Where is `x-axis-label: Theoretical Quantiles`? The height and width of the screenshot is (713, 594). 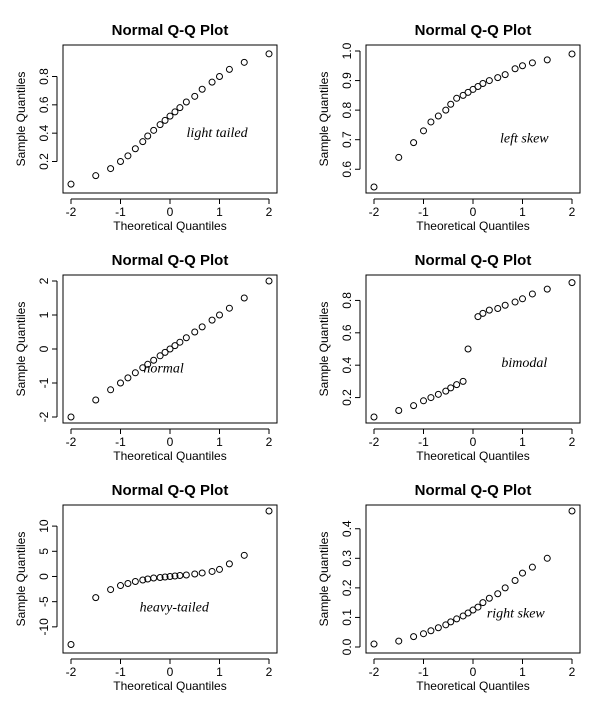
x-axis-label: Theoretical Quantiles is located at coordinates (169, 226).